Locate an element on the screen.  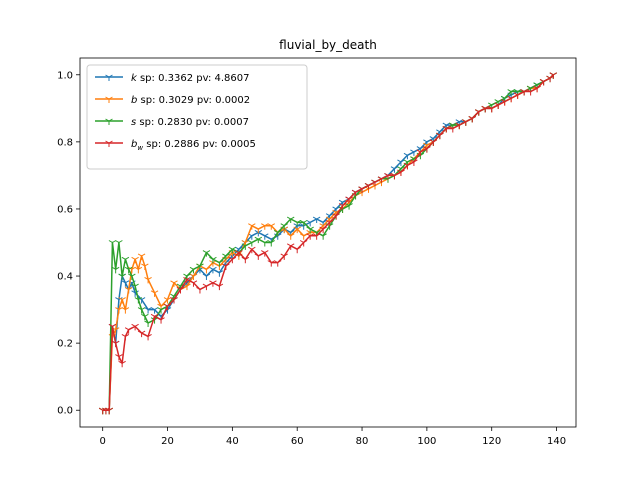
x-tick-label: 0 is located at coordinates (103, 441).